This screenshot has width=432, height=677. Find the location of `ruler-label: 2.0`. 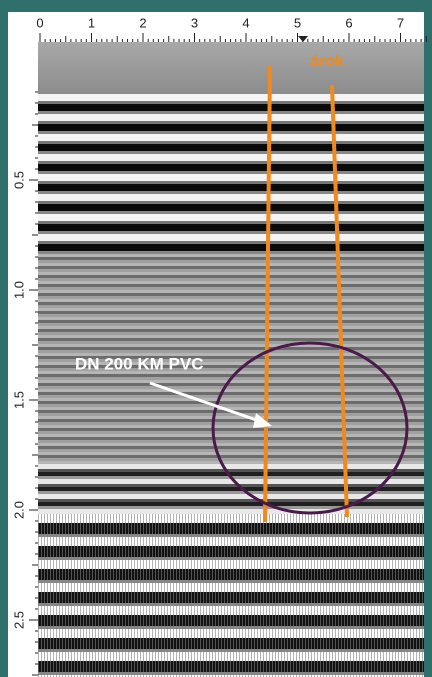

ruler-label: 2.0 is located at coordinates (18, 510).